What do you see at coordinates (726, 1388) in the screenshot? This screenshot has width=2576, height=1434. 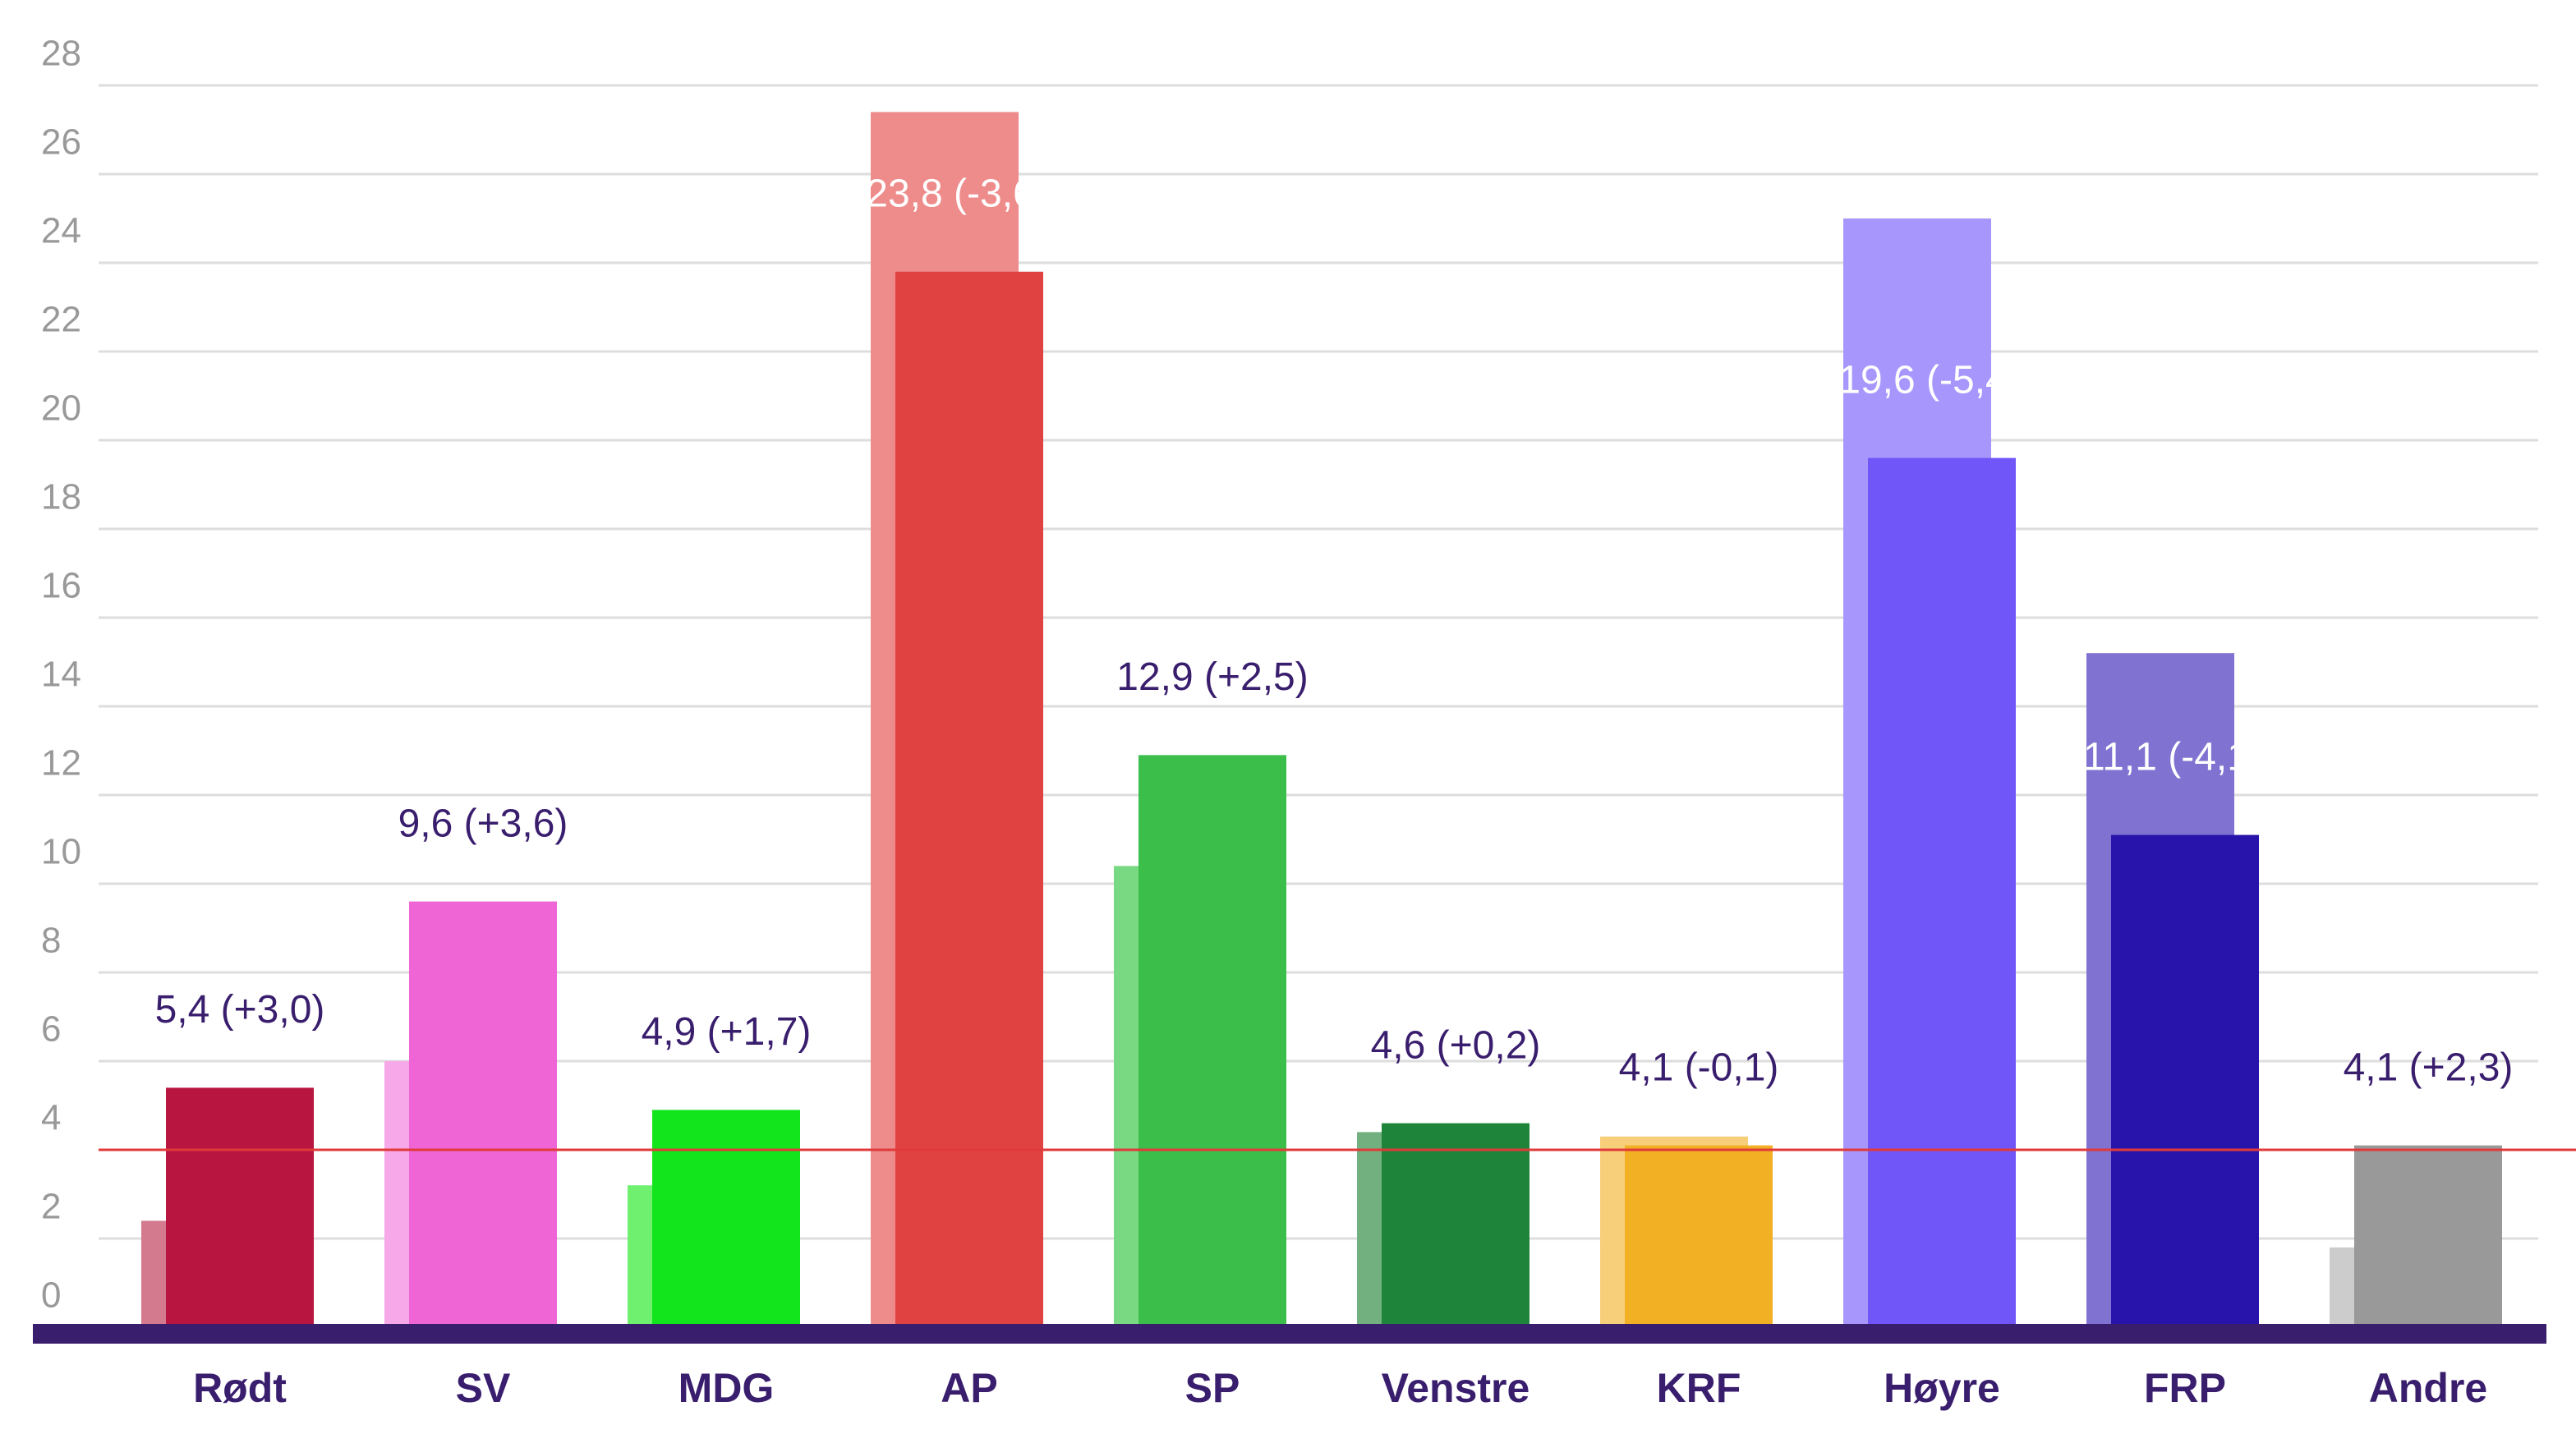 I see `x-tick-label: MDG` at bounding box center [726, 1388].